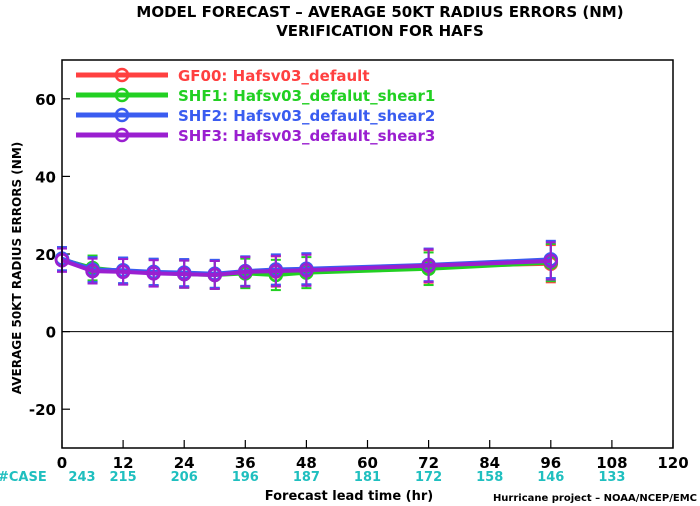 This screenshot has height=506, width=700. I want to click on series-layer, so click(306, 265).